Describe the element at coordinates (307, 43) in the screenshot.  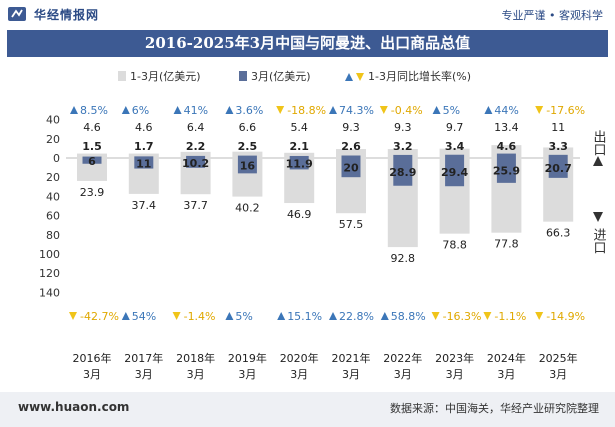
I see `title-bar: 2016-2025年3月中国与阿曼进、出口商品总值` at that location.